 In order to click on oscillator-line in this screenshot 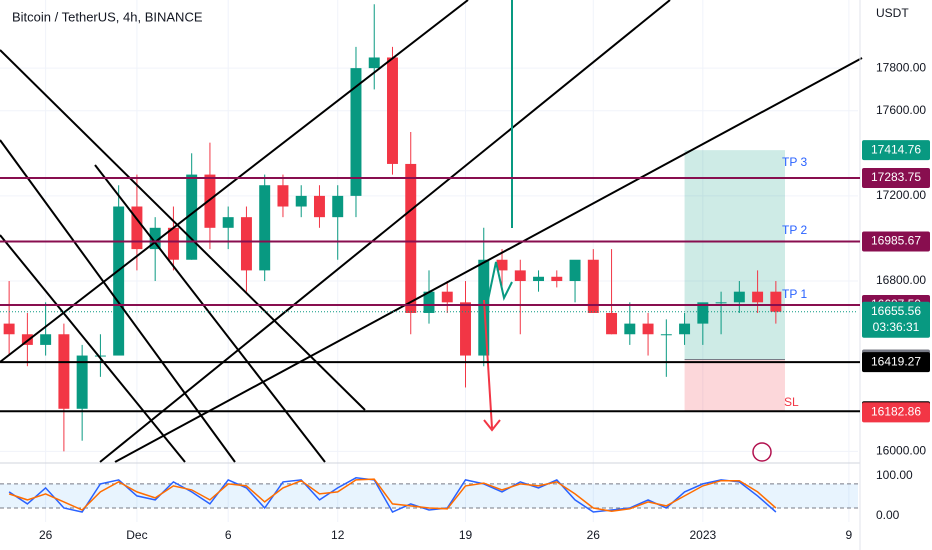, I will do `click(392, 495)`.